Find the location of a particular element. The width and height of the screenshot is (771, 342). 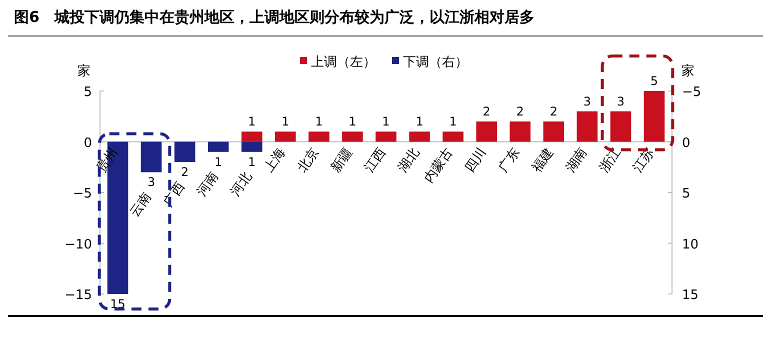

y-tick-label: 5 is located at coordinates (88, 92).